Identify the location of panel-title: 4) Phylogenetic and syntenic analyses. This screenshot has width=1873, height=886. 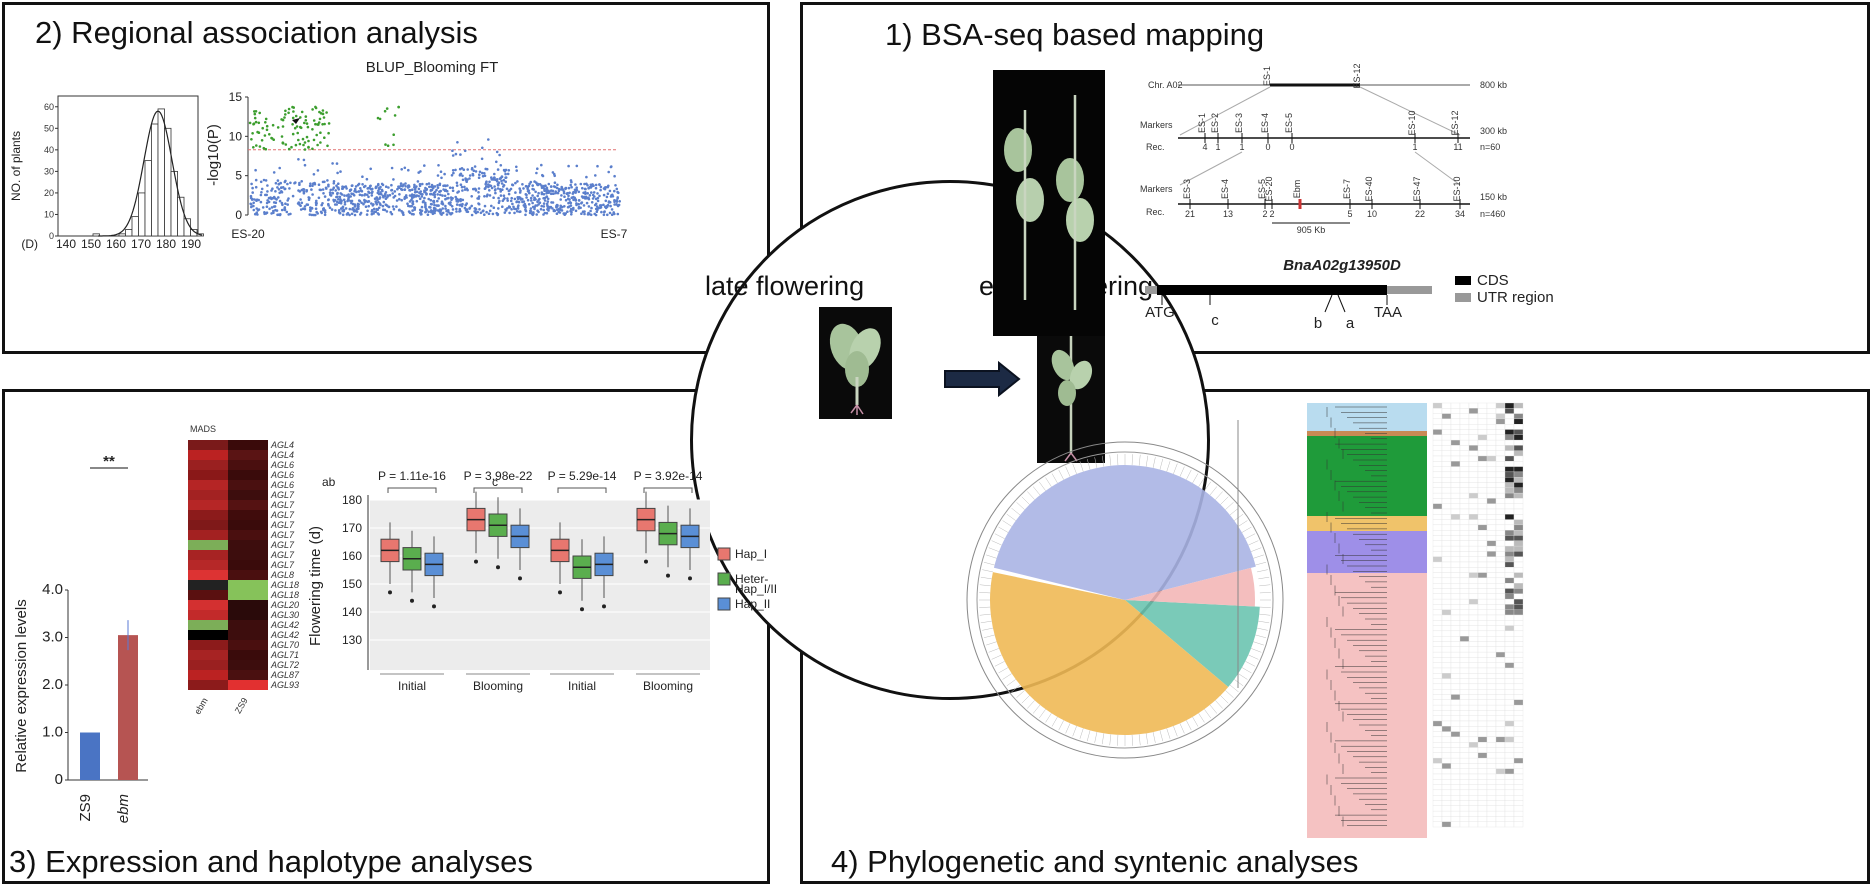
(1095, 861).